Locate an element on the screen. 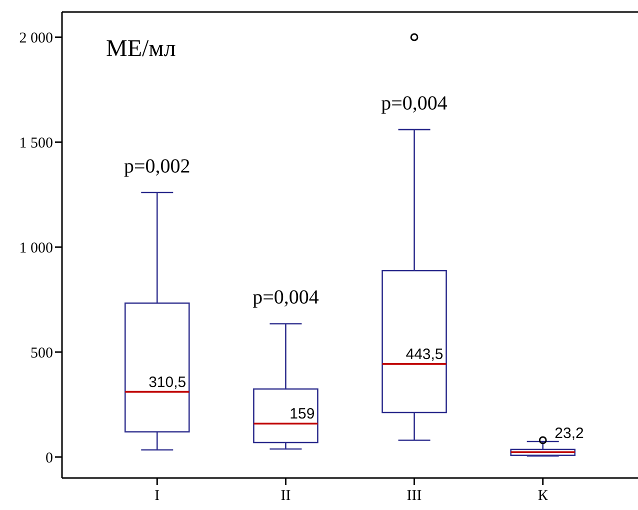  annotation: 159 is located at coordinates (302, 414).